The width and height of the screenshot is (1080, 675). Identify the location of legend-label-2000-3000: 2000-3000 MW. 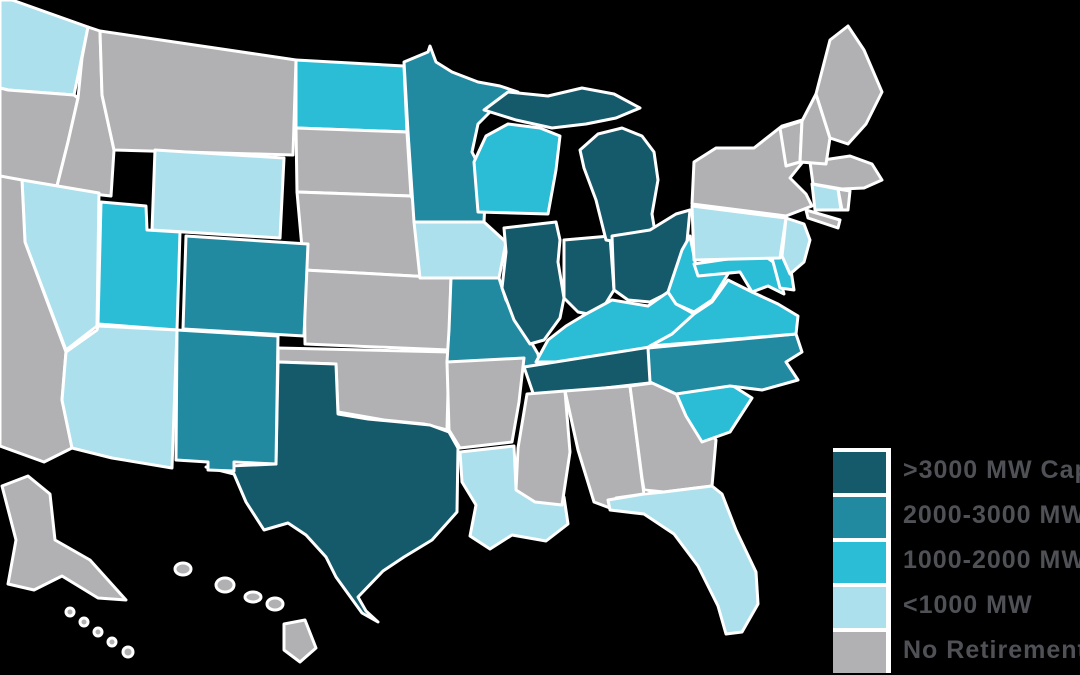
(991, 515).